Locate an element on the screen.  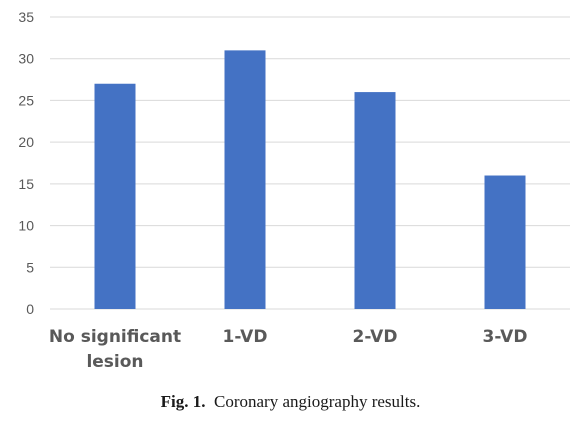
y-tick-label: 0 is located at coordinates (30, 309).